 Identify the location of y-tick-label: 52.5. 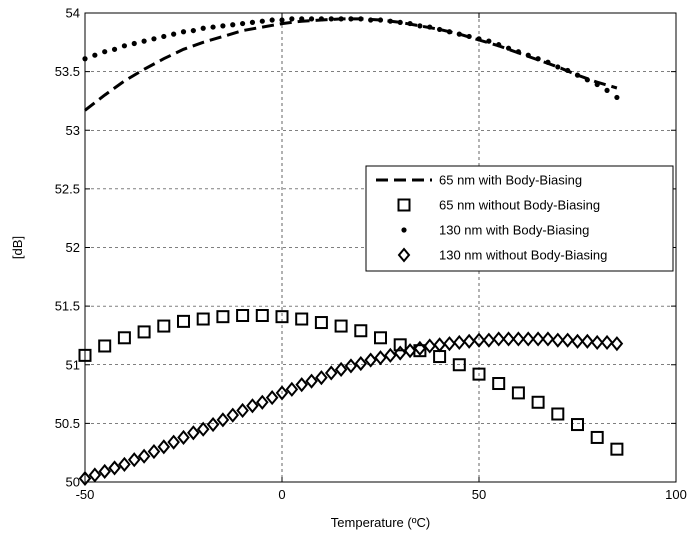
(67, 188).